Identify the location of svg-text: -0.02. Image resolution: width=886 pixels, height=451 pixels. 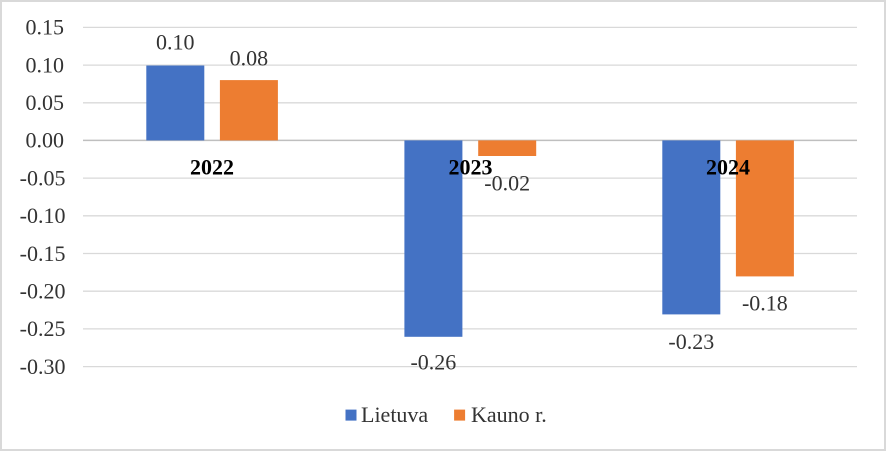
(507, 182).